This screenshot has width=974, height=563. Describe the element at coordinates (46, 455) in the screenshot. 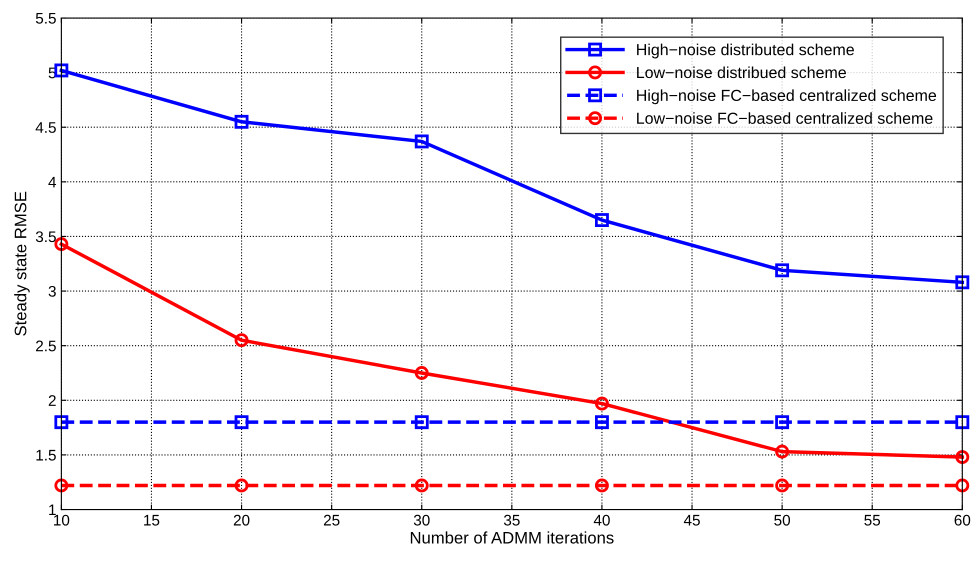

I see `y-tick-label: 1.5` at that location.